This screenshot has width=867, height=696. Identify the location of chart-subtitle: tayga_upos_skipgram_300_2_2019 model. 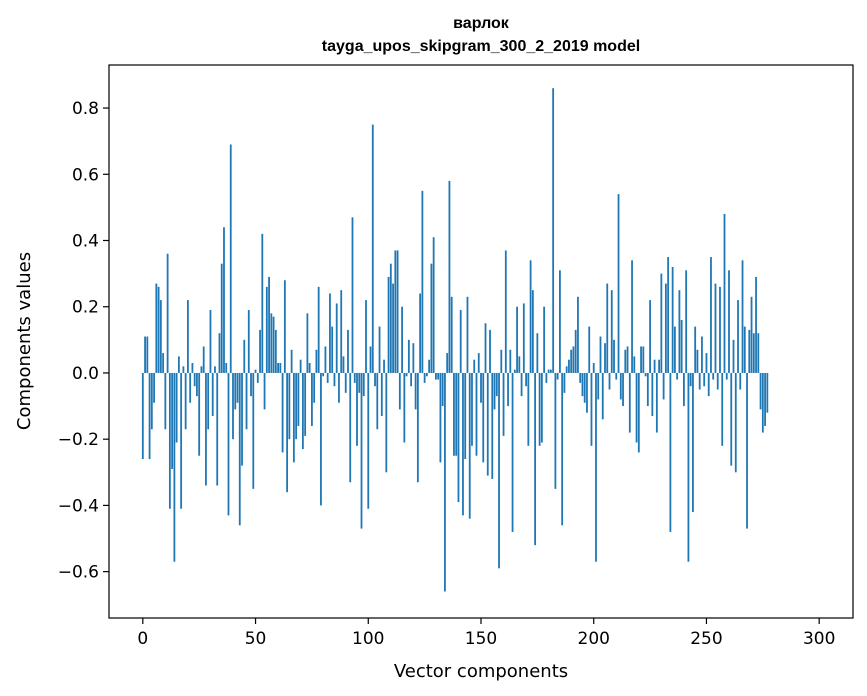
(481, 46).